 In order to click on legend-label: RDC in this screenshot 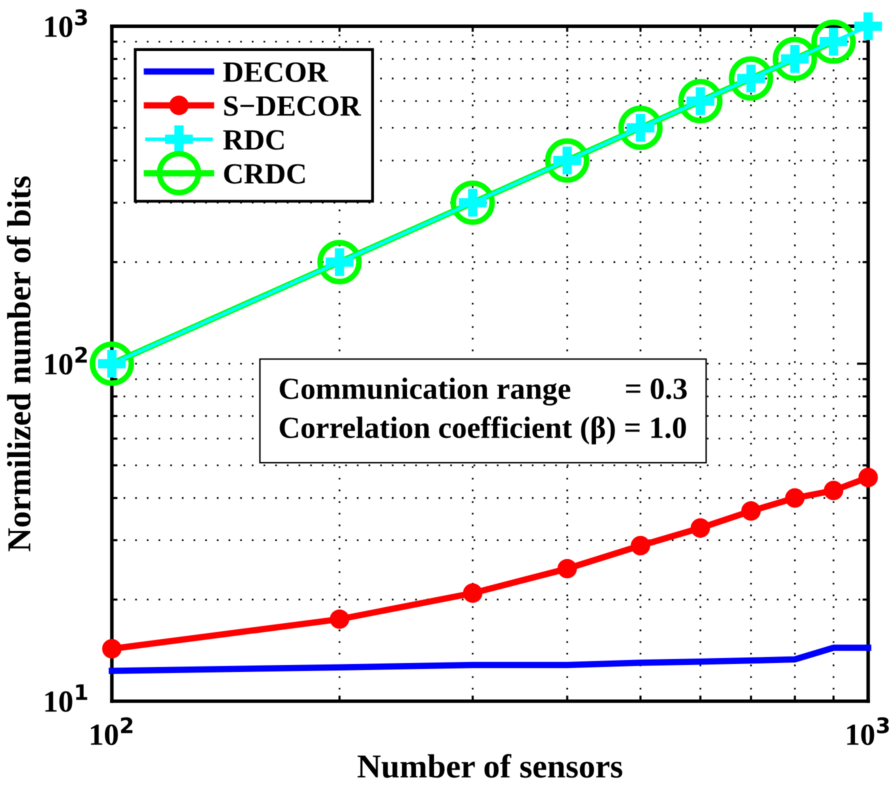, I will do `click(253, 140)`.